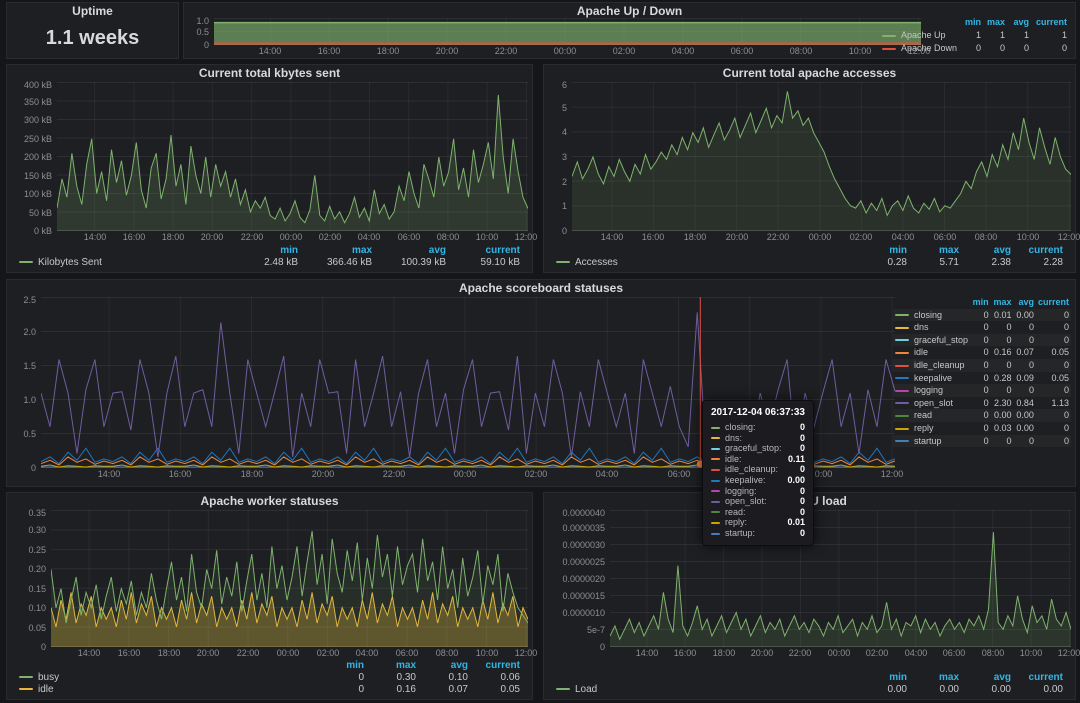 The image size is (1080, 703). What do you see at coordinates (330, 237) in the screenshot?
I see `x-axis-label: 02:00` at bounding box center [330, 237].